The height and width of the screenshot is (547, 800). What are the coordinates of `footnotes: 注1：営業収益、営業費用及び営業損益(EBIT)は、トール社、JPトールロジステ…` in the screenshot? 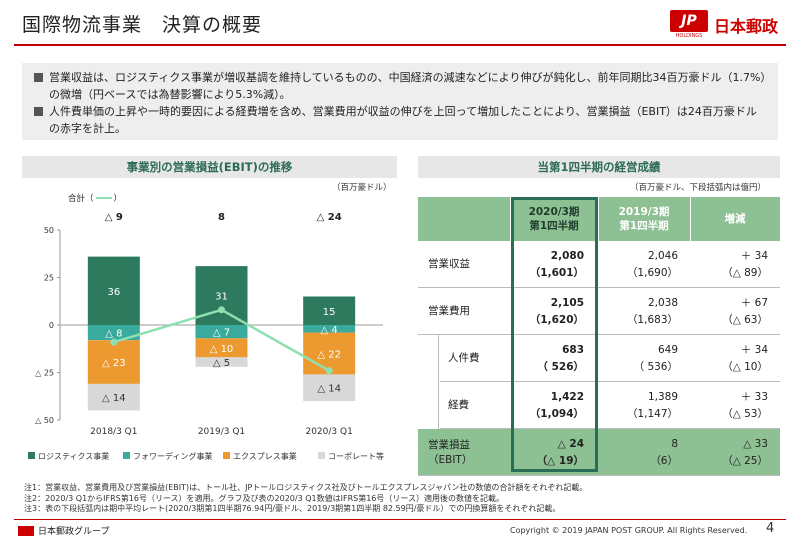 It's located at (305, 499).